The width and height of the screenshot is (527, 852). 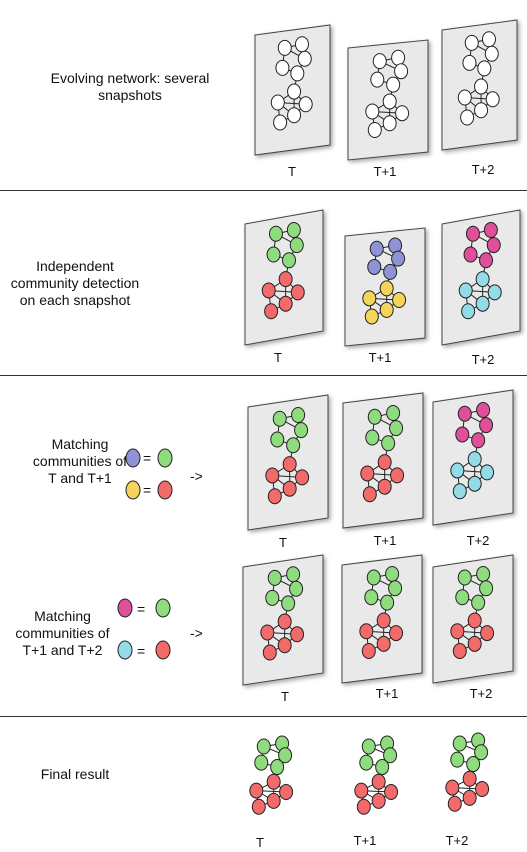 What do you see at coordinates (292, 171) in the screenshot?
I see `label-row1-t: T` at bounding box center [292, 171].